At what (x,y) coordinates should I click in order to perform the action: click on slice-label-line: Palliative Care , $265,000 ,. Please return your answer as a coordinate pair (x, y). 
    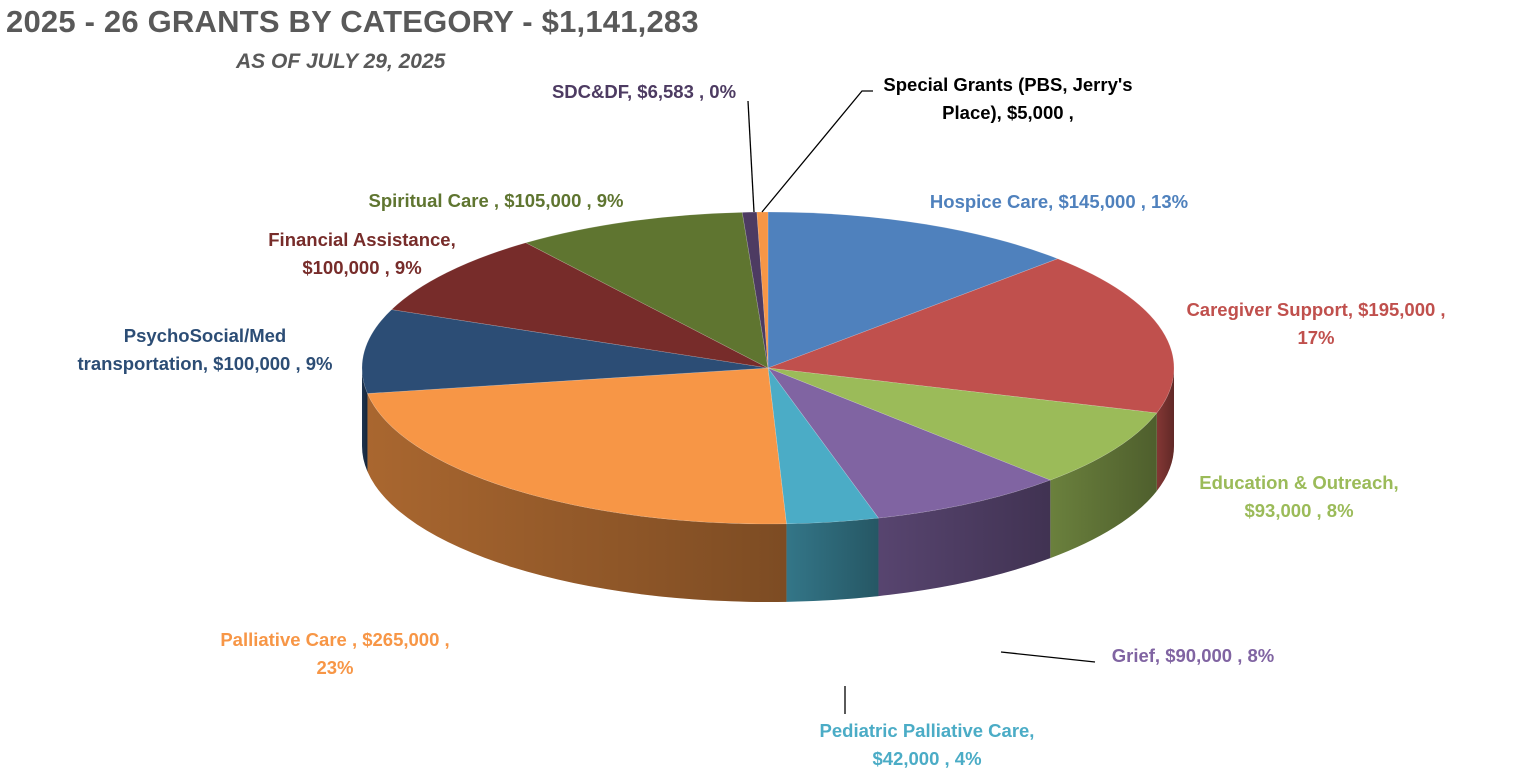
    Looking at the image, I should click on (334, 639).